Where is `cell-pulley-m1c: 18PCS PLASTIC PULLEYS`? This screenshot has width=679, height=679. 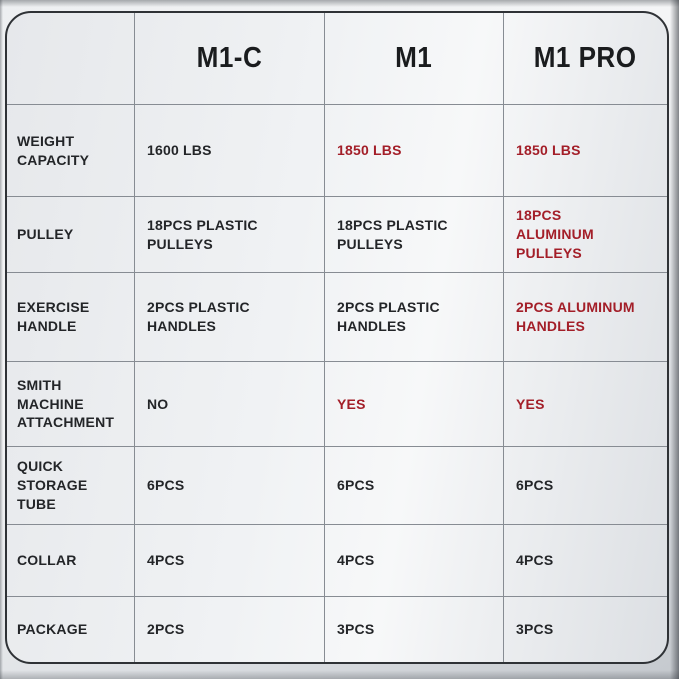 cell-pulley-m1c: 18PCS PLASTIC PULLEYS is located at coordinates (230, 235).